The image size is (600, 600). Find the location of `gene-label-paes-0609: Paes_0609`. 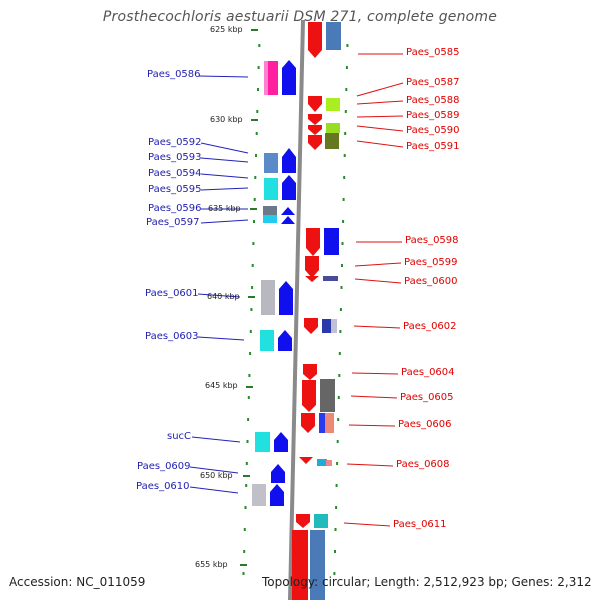

gene-label-paes-0609: Paes_0609 is located at coordinates (164, 466).